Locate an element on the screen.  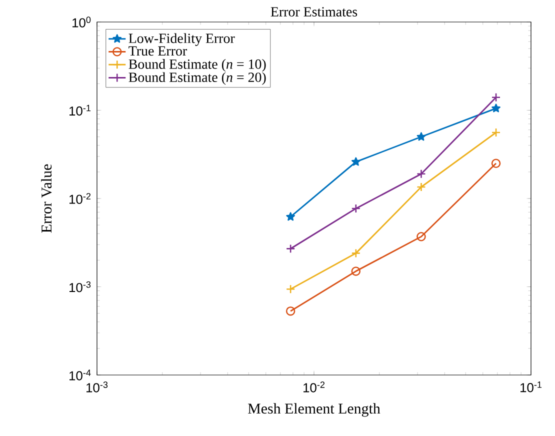
y-tick-label: 10$^{-4}$ is located at coordinates (80, 375).